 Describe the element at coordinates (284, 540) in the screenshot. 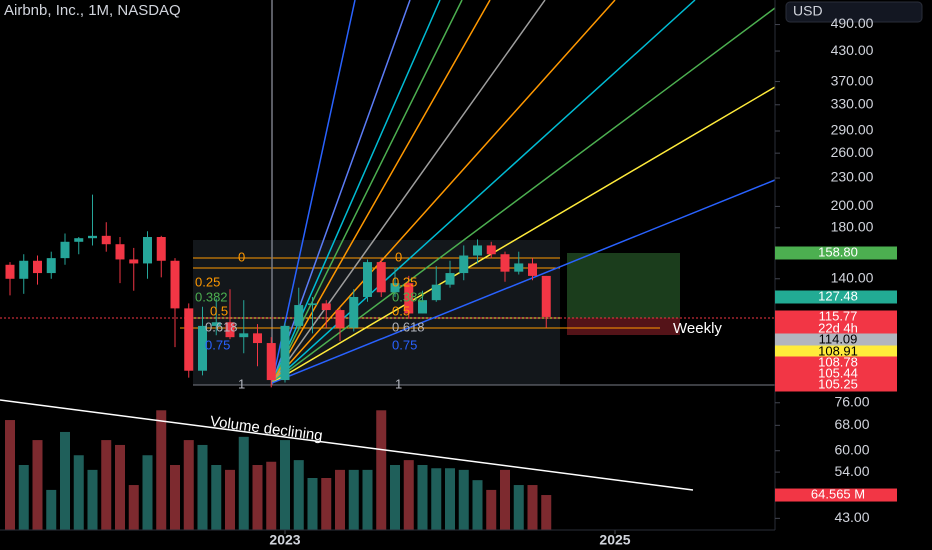

I see `x-tick-label: 2023` at that location.